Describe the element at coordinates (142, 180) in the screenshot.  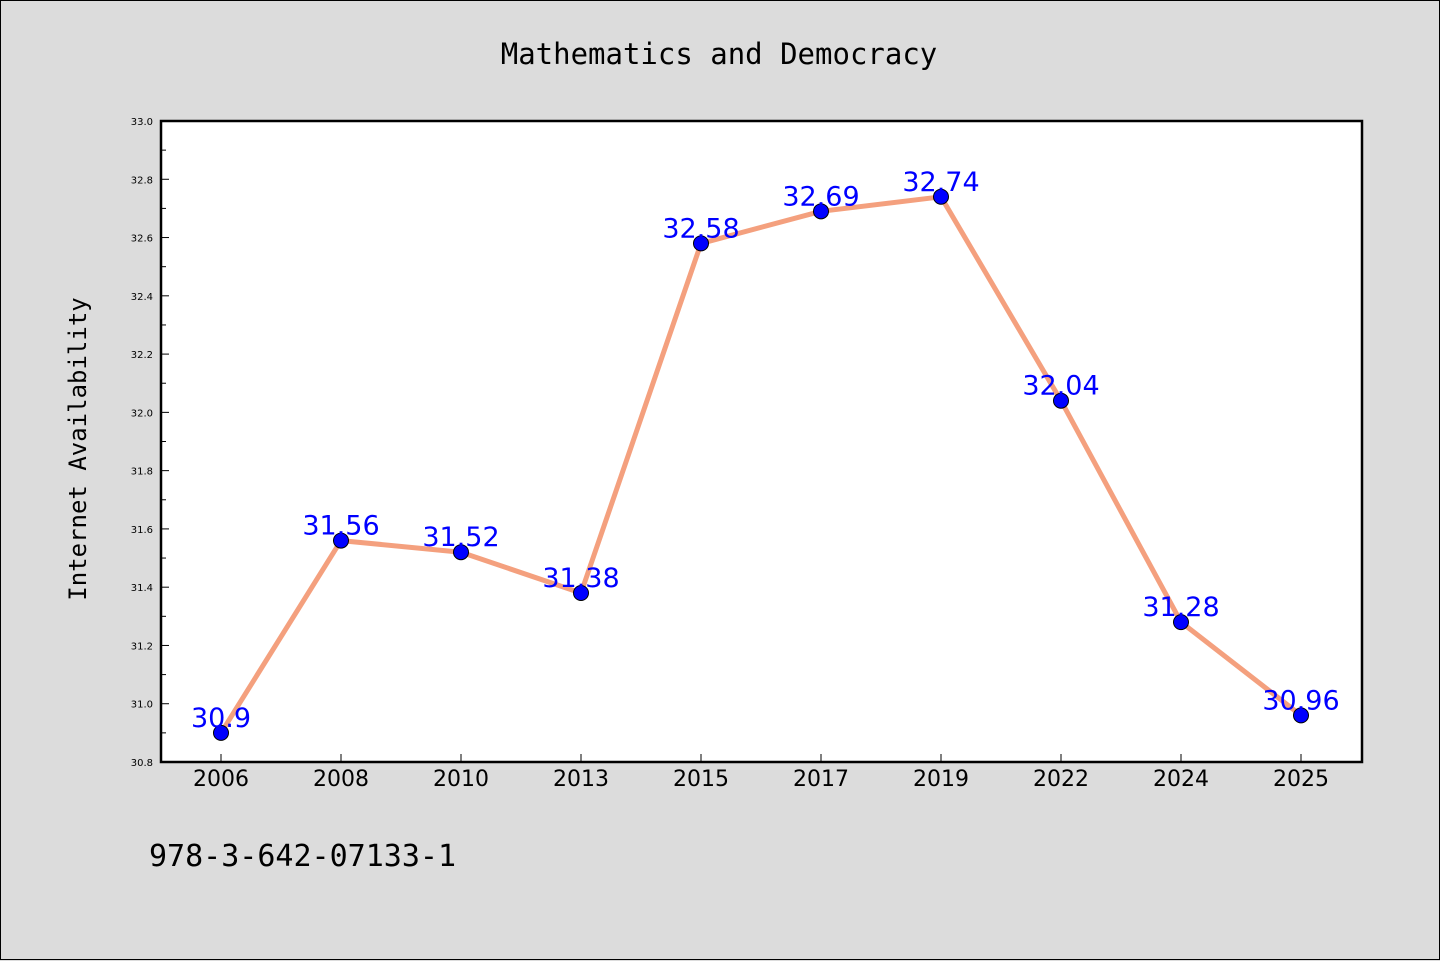
I see `y-tick-label: 32.8` at that location.